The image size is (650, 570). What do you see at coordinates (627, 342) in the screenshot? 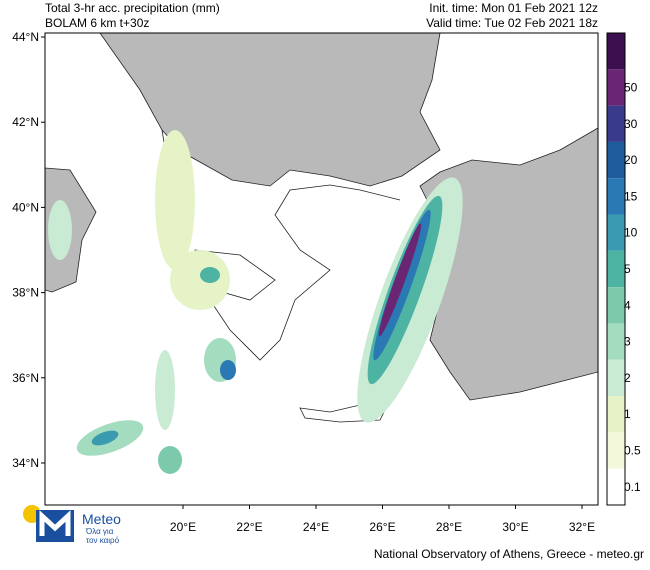
I see `legend-label: 3` at bounding box center [627, 342].